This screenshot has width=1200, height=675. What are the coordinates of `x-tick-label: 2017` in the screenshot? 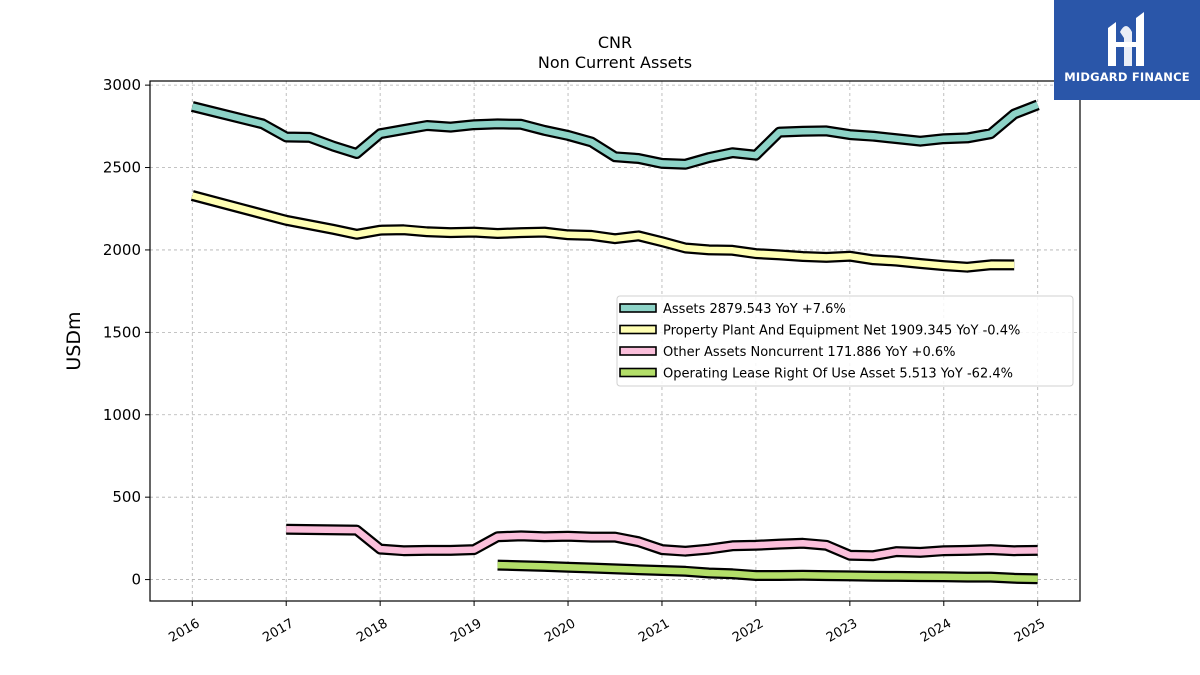 It's located at (278, 631).